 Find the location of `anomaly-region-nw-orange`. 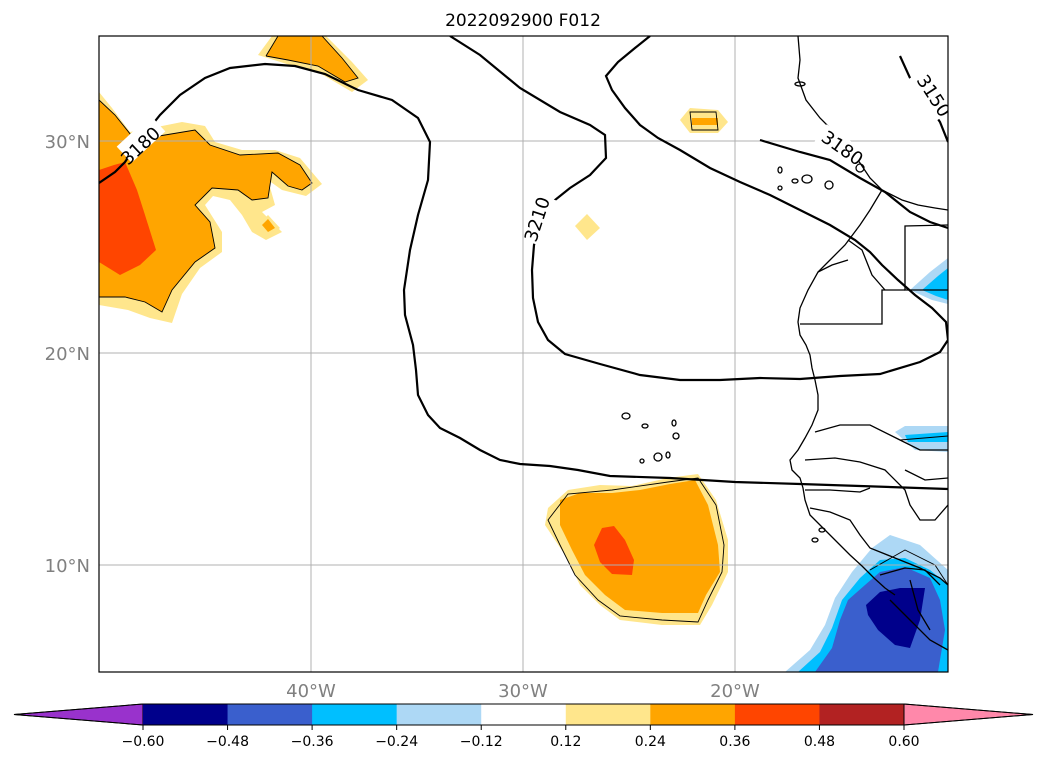

anomaly-region-nw-orange is located at coordinates (205, 206).